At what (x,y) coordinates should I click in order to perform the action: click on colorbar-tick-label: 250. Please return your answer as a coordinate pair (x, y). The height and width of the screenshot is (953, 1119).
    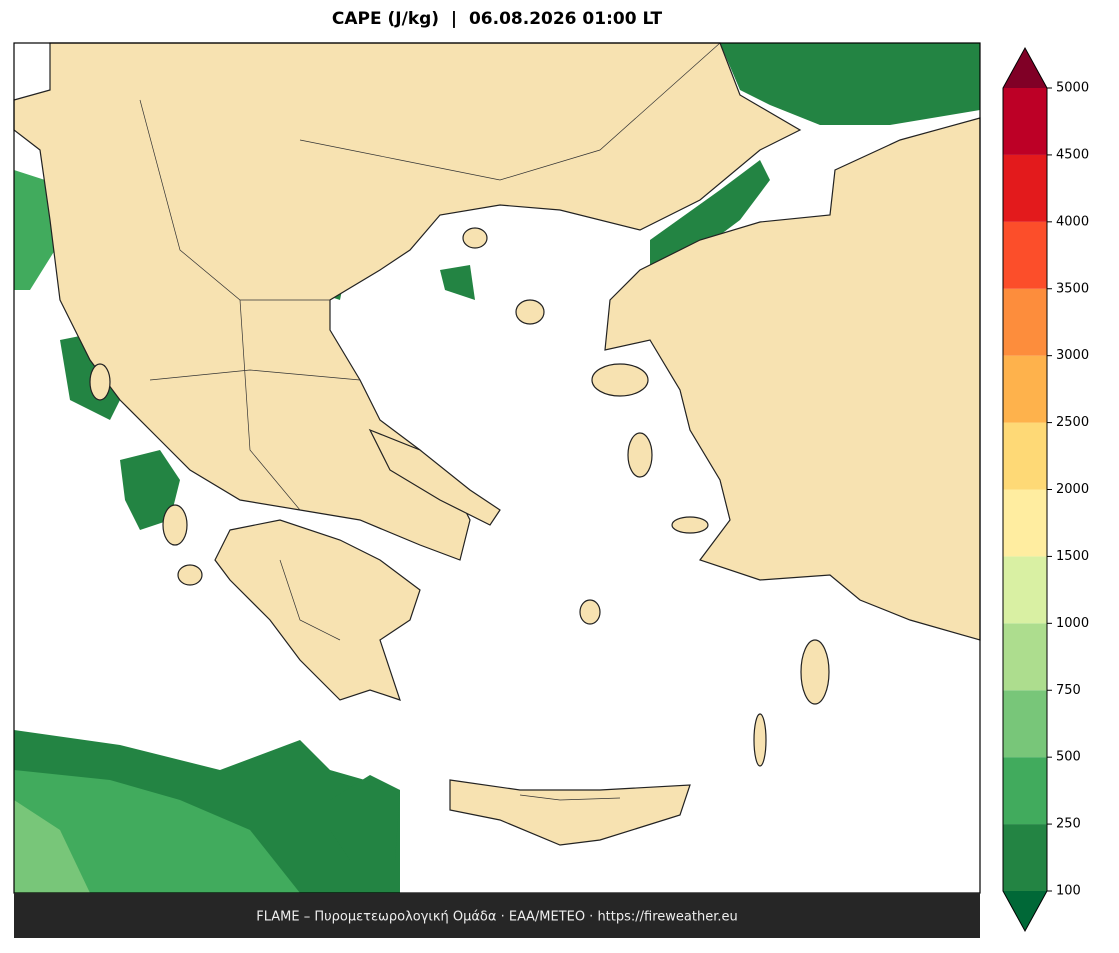
    Looking at the image, I should click on (1068, 824).